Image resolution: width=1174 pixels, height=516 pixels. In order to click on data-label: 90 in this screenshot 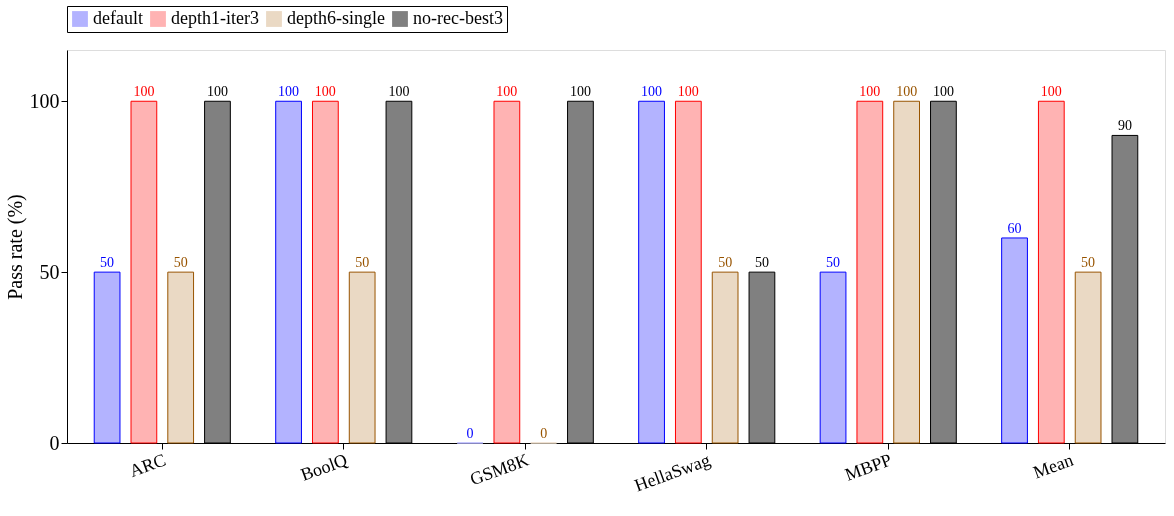, I will do `click(1124, 126)`.